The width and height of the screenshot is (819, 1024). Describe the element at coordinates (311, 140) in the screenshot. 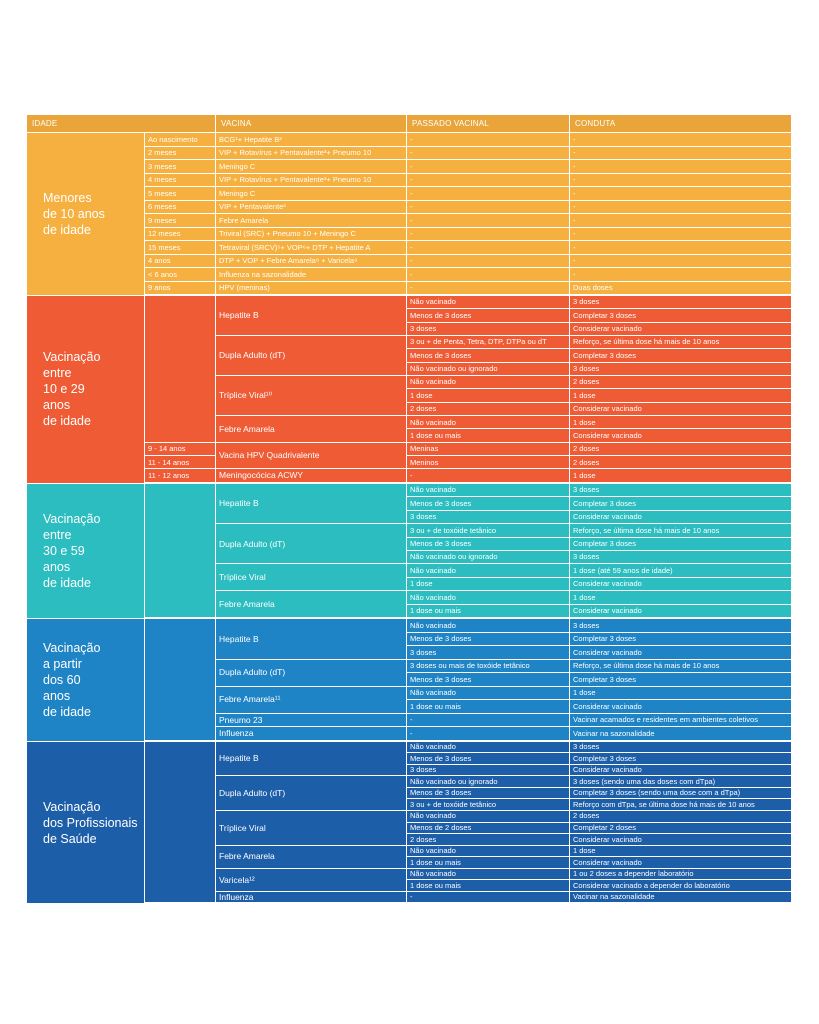

I see `vaccine-cell: BCG¹+ Hepatite B²` at that location.